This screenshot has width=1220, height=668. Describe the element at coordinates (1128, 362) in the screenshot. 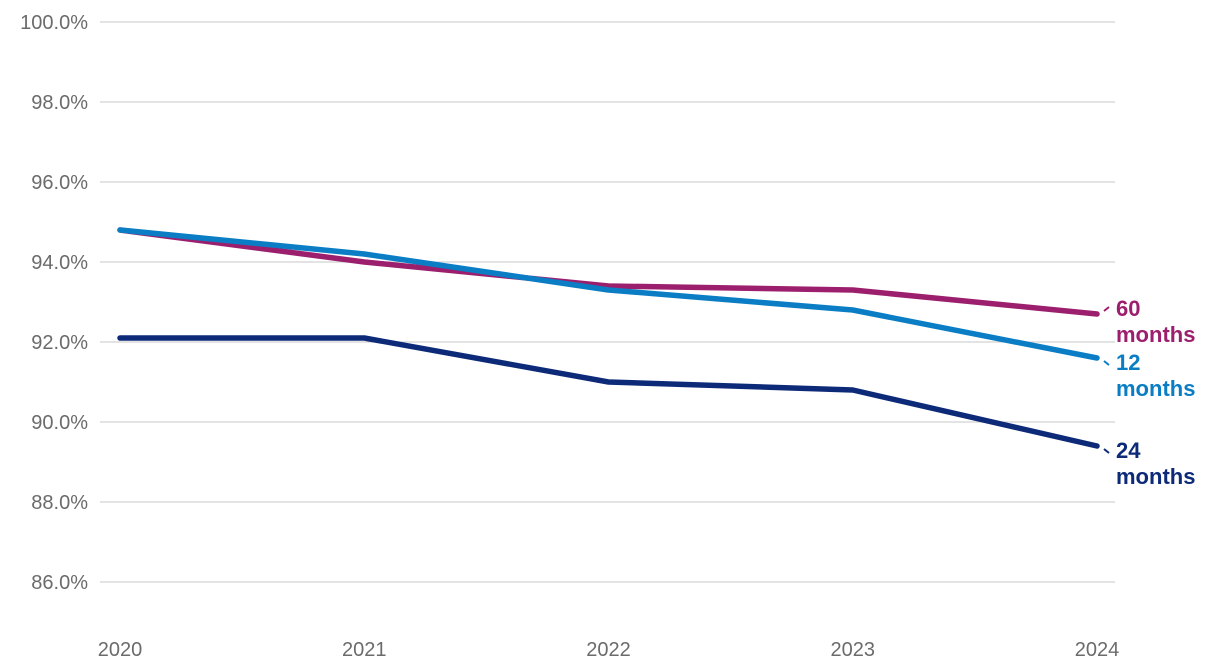

I see `series-label-line: 12` at that location.